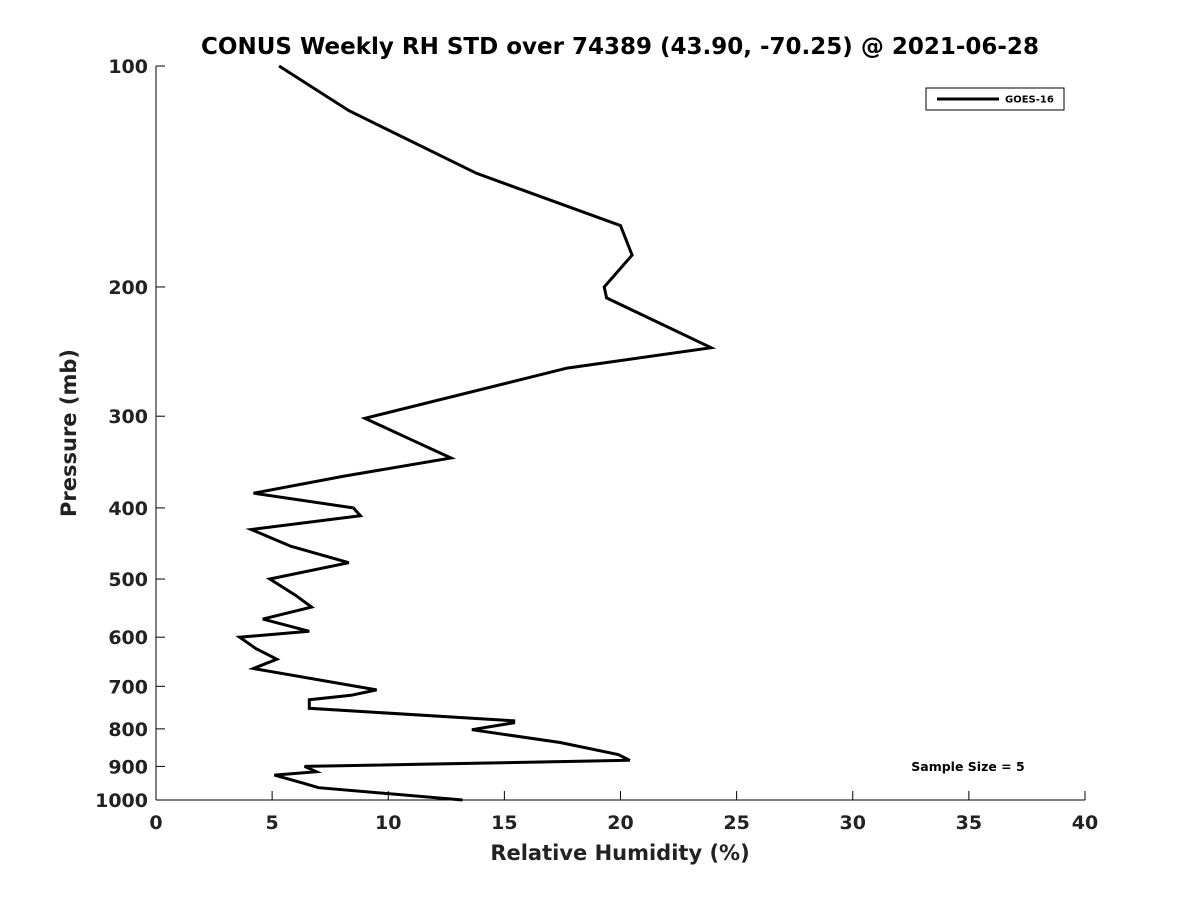  Describe the element at coordinates (128, 509) in the screenshot. I see `y-tick-label: 400` at that location.